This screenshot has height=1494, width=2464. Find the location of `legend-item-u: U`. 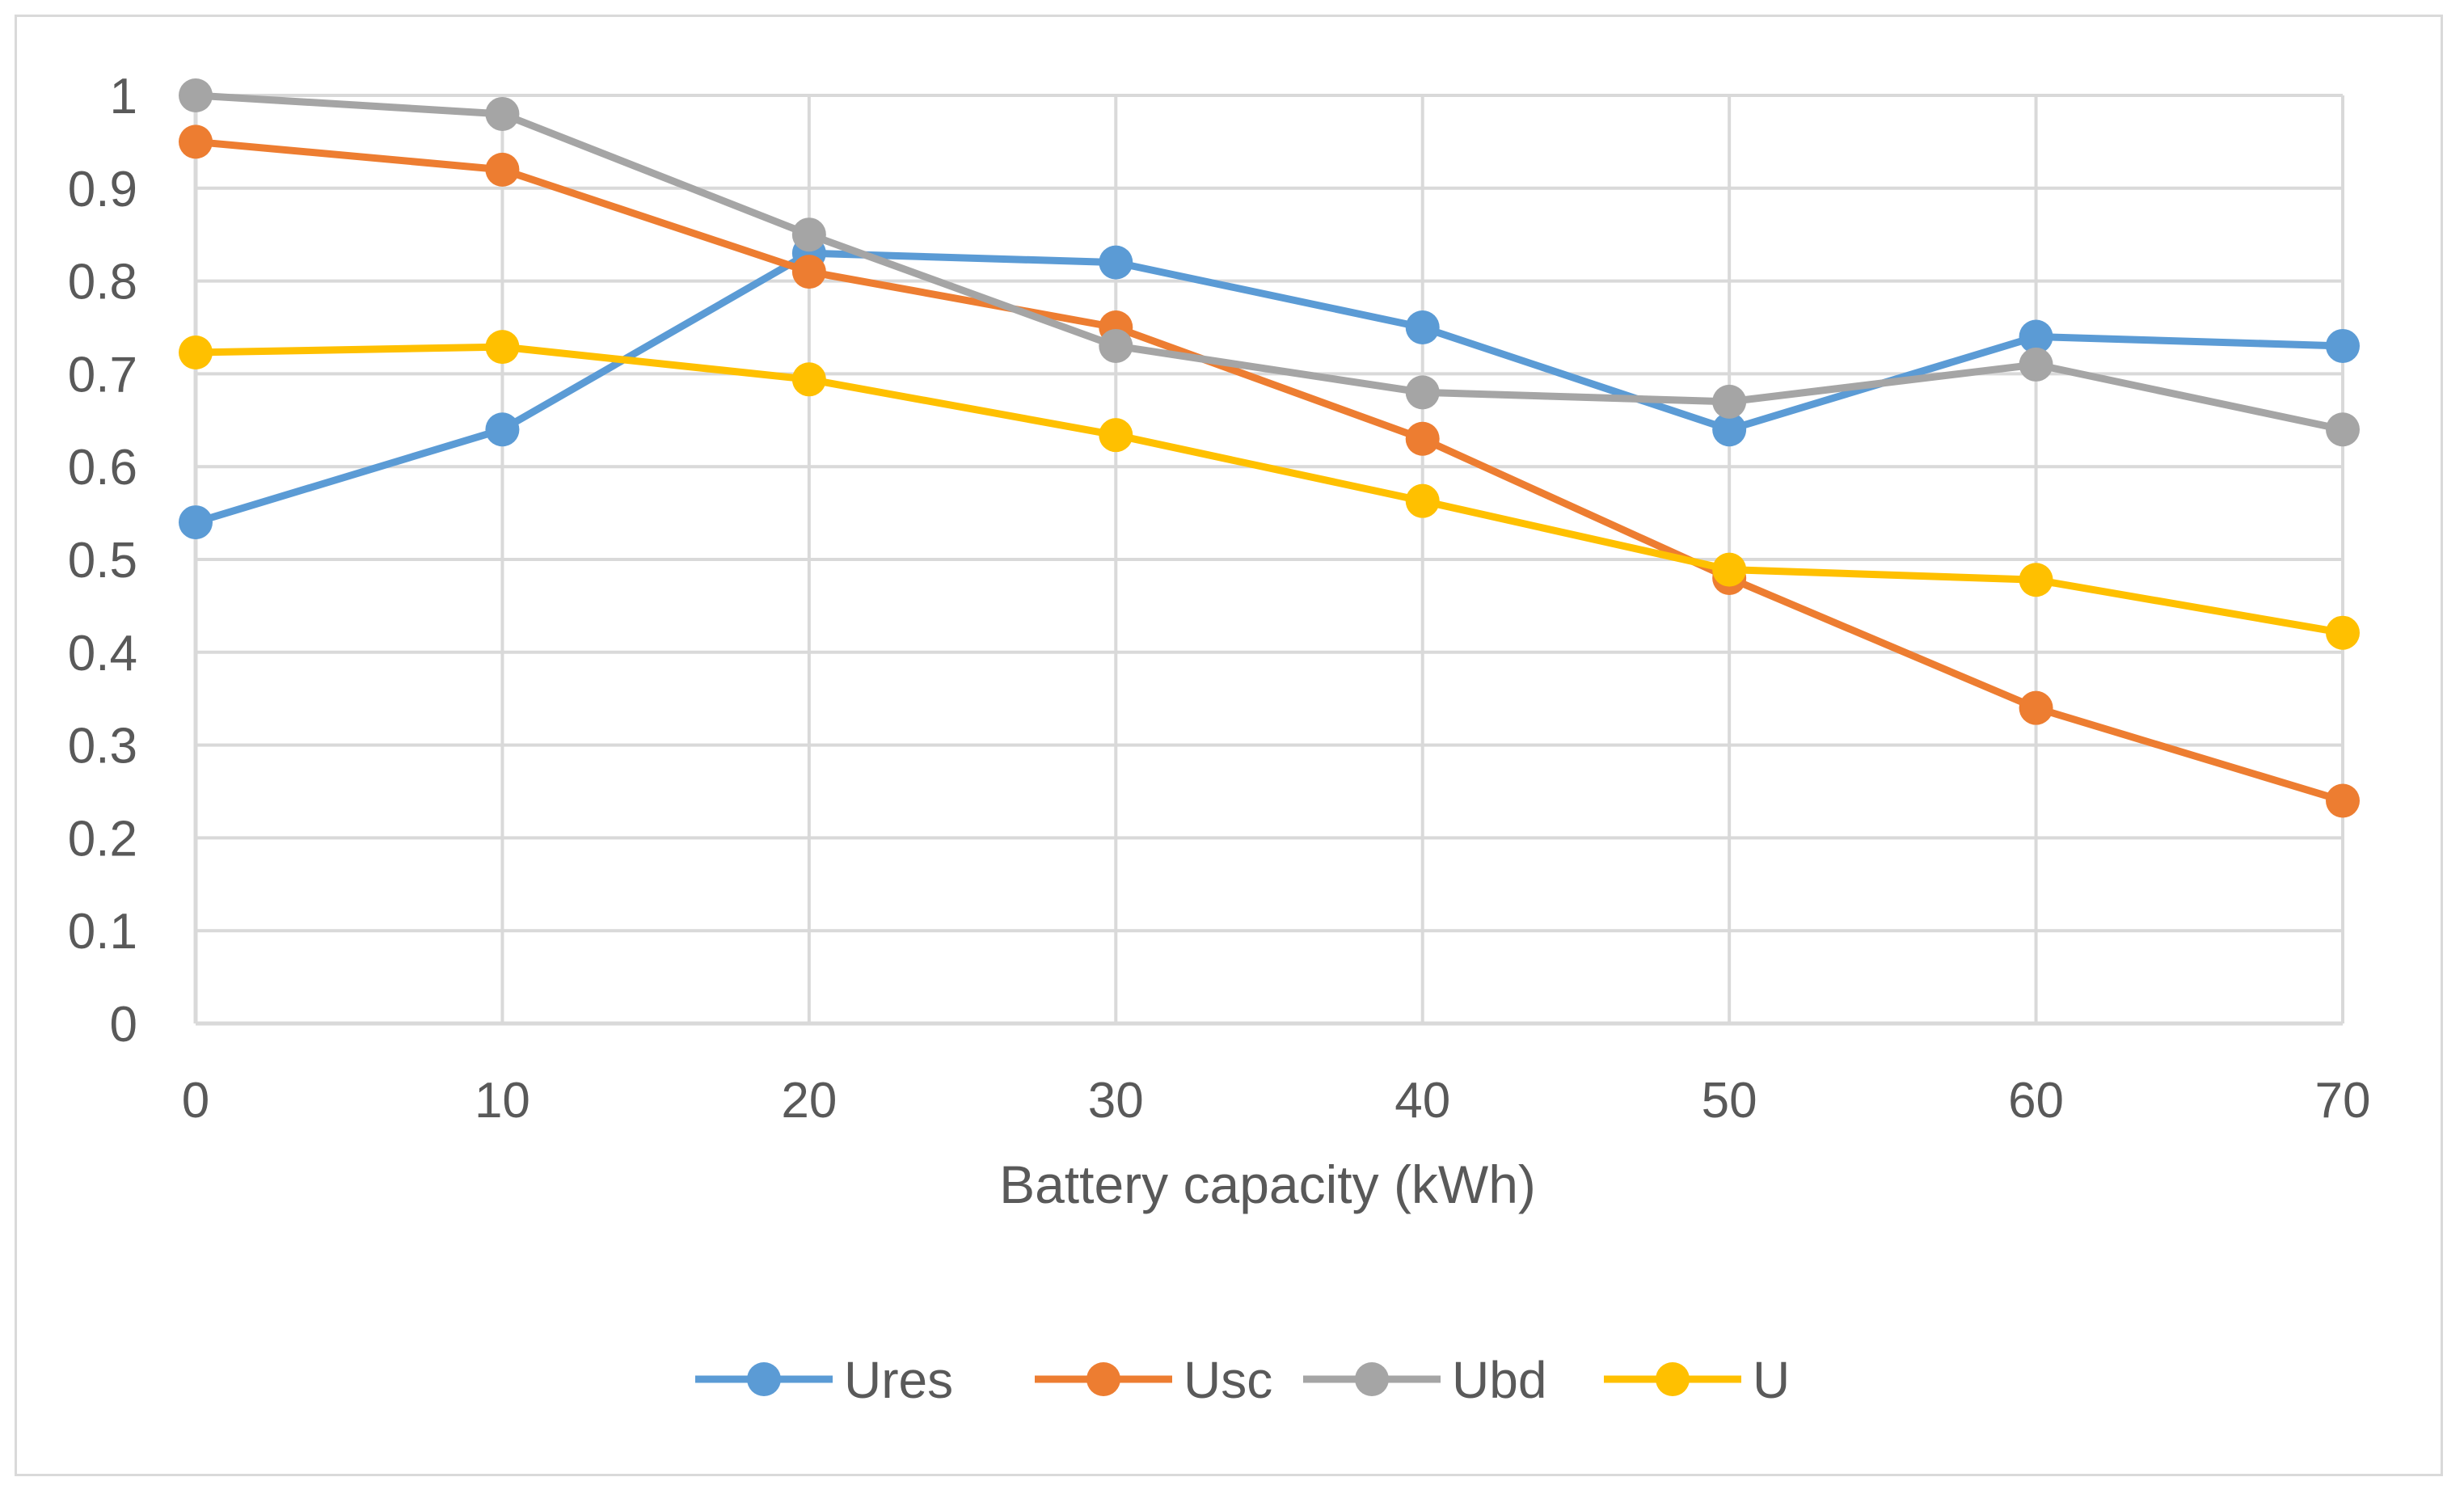

legend-item-u: U is located at coordinates (1697, 1380).